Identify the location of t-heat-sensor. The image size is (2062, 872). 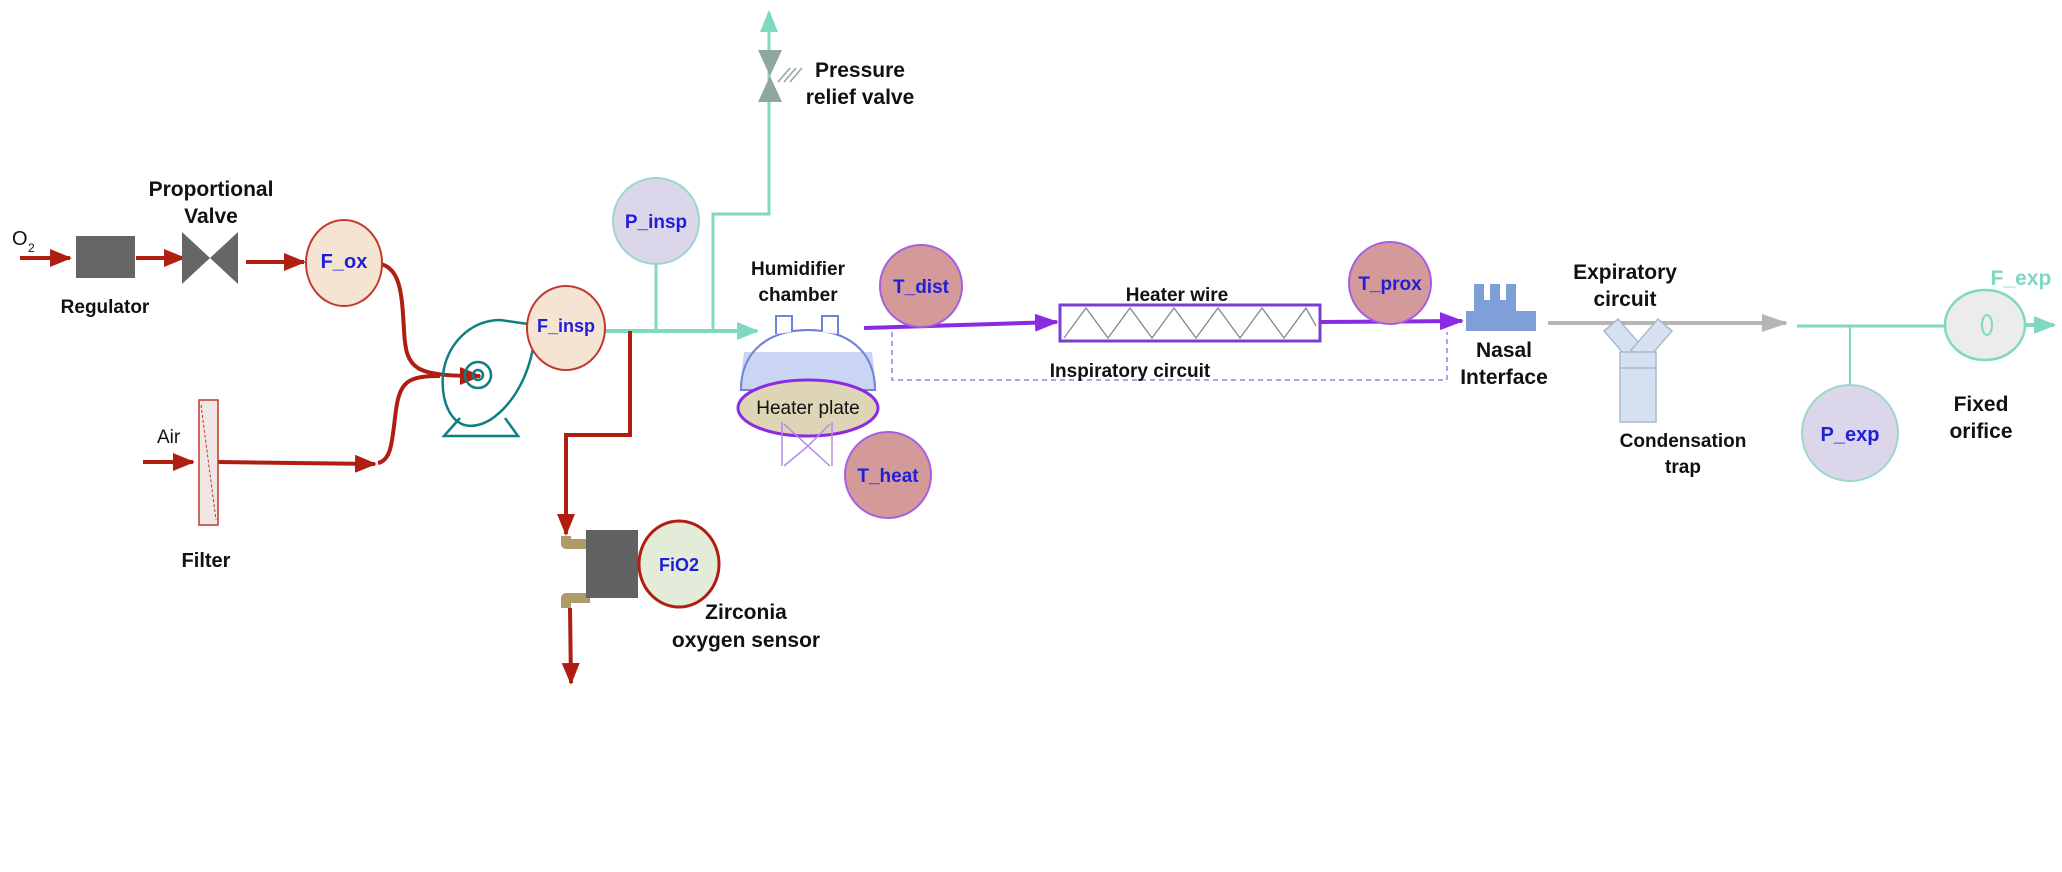
(888, 475).